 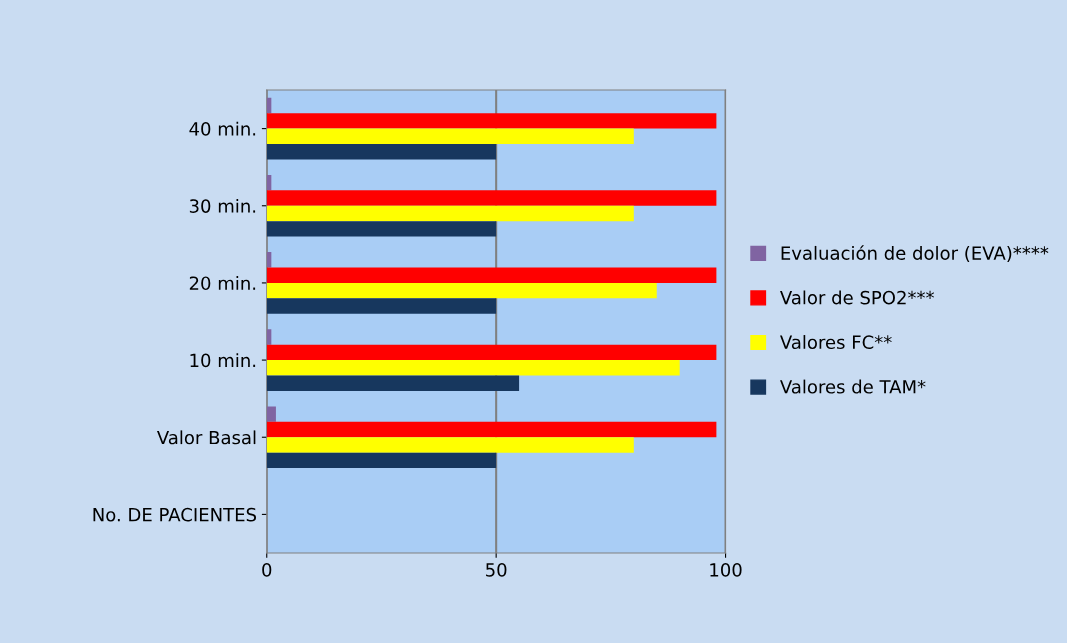 What do you see at coordinates (206, 437) in the screenshot?
I see `y-tick-label: Valor Basal` at bounding box center [206, 437].